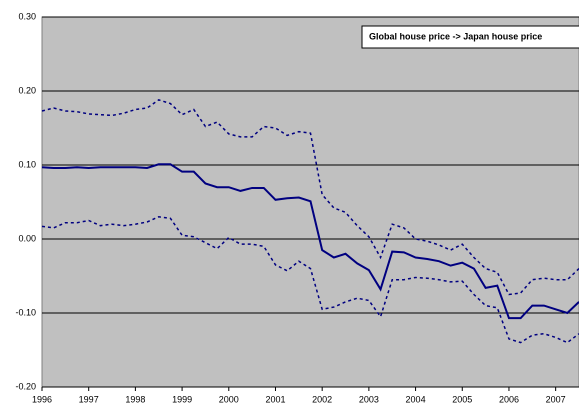 The width and height of the screenshot is (579, 405). Describe the element at coordinates (462, 399) in the screenshot. I see `x-tick-label: 2005` at that location.